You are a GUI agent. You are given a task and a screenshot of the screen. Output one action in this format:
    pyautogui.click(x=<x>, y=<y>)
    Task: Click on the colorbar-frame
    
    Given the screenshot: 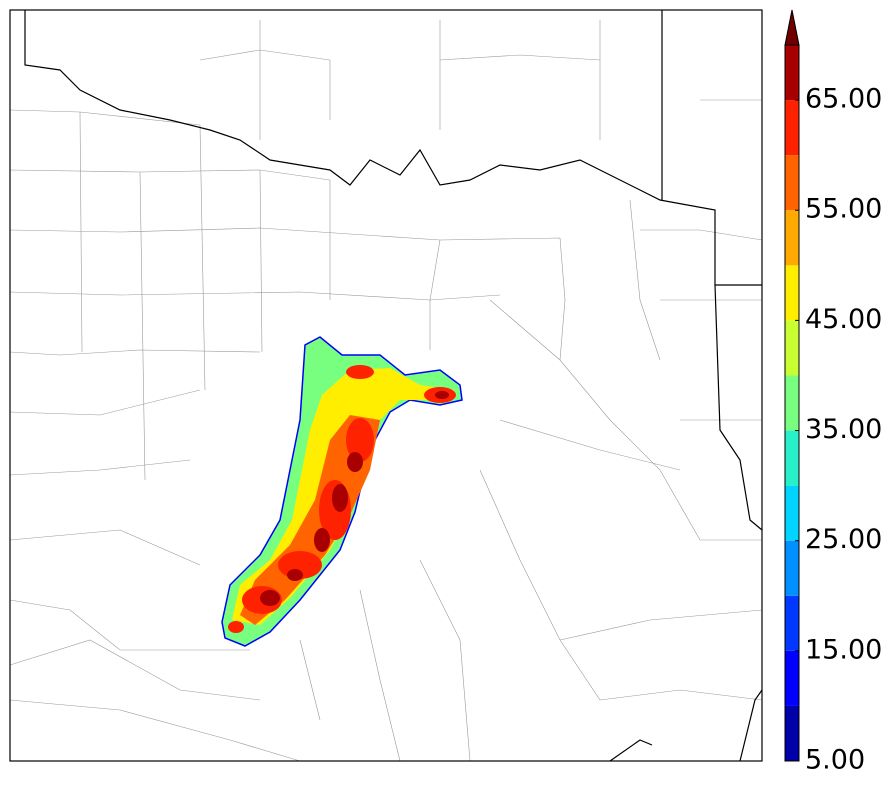 What is the action you would take?
    pyautogui.click(x=792, y=403)
    